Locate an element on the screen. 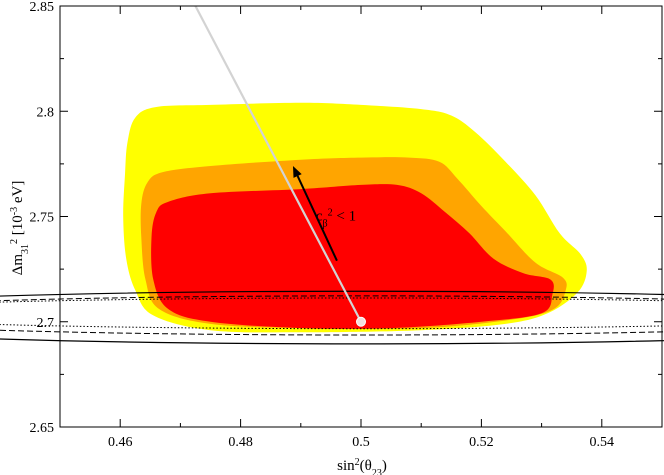 This screenshot has width=664, height=475. y-axis-label: Δm312 [10-3 eV] is located at coordinates (20, 228).